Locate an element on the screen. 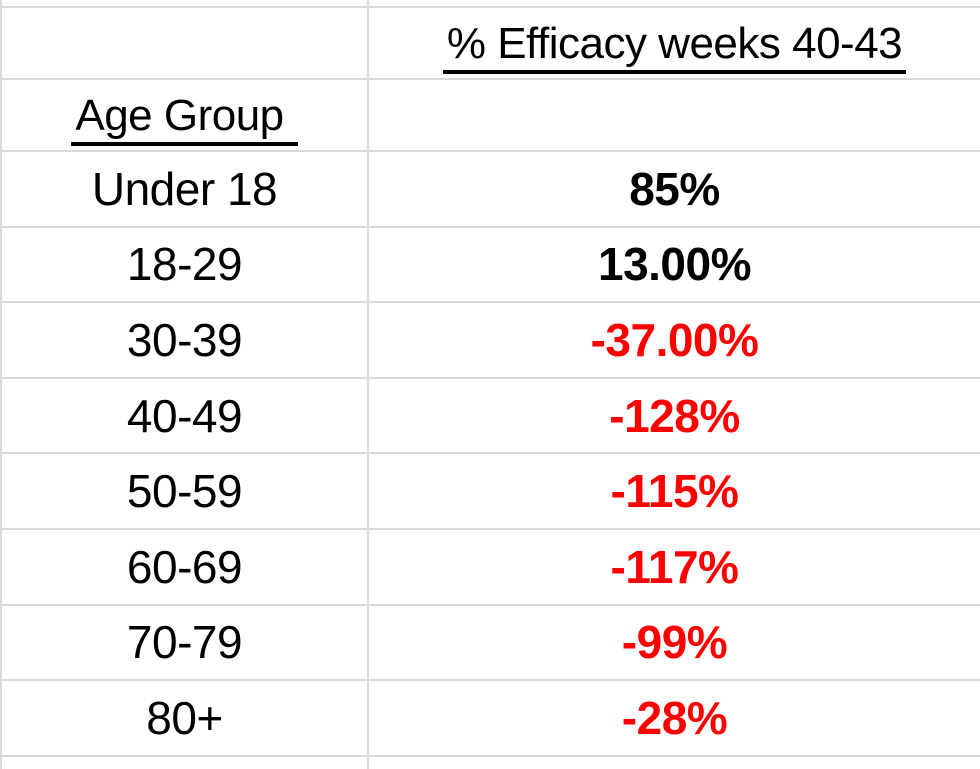  age-group-label: Under 18 is located at coordinates (184, 188).